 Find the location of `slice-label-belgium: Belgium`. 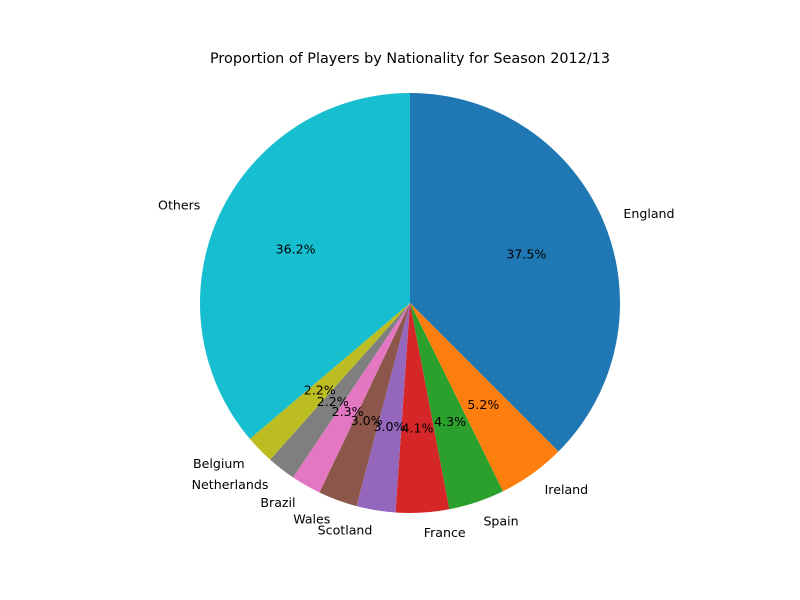

slice-label-belgium: Belgium is located at coordinates (219, 463).